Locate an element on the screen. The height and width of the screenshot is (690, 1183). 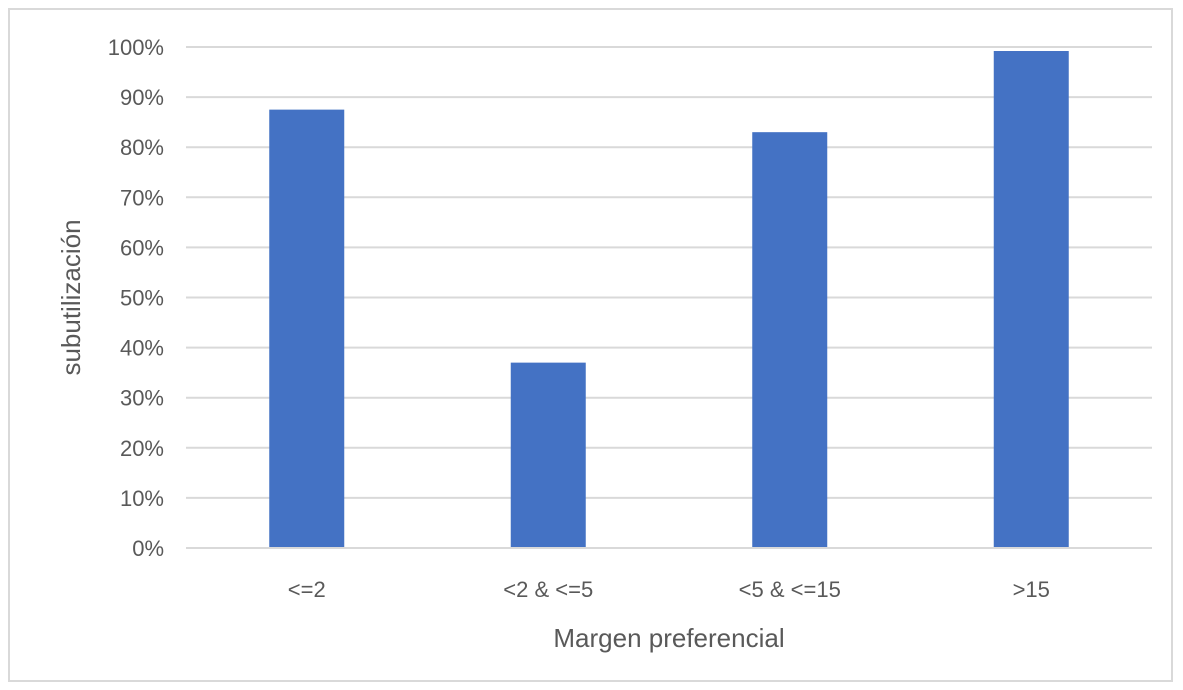
y-tick-label-90: 90% is located at coordinates (142, 97).